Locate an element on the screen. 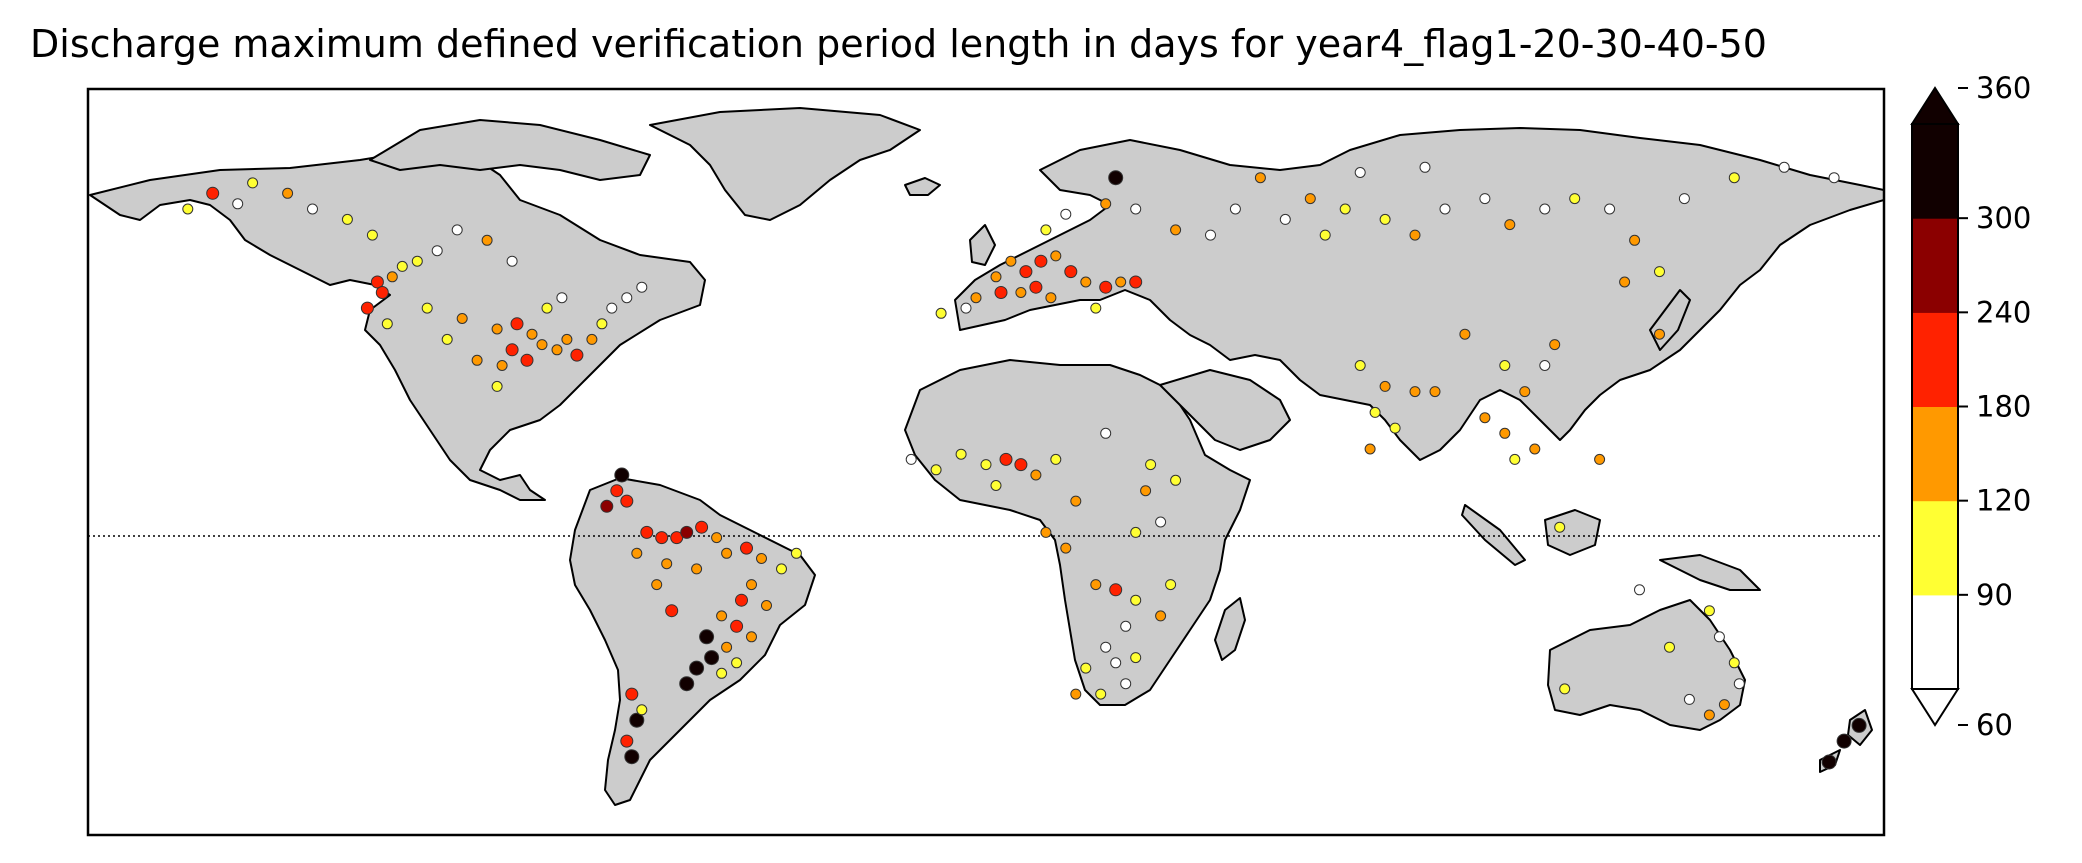  colorbar-tick-label: 240 is located at coordinates (2003, 312).